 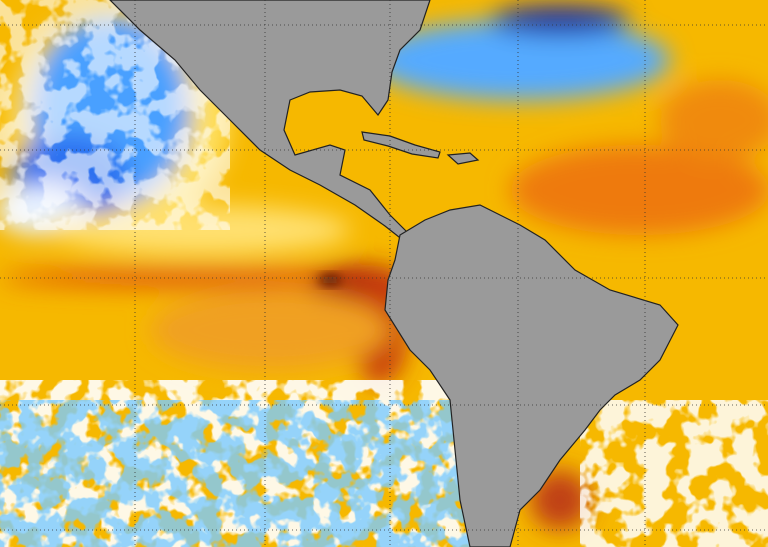 What do you see at coordinates (330, 280) in the screenshot?
I see `hot-spot` at bounding box center [330, 280].